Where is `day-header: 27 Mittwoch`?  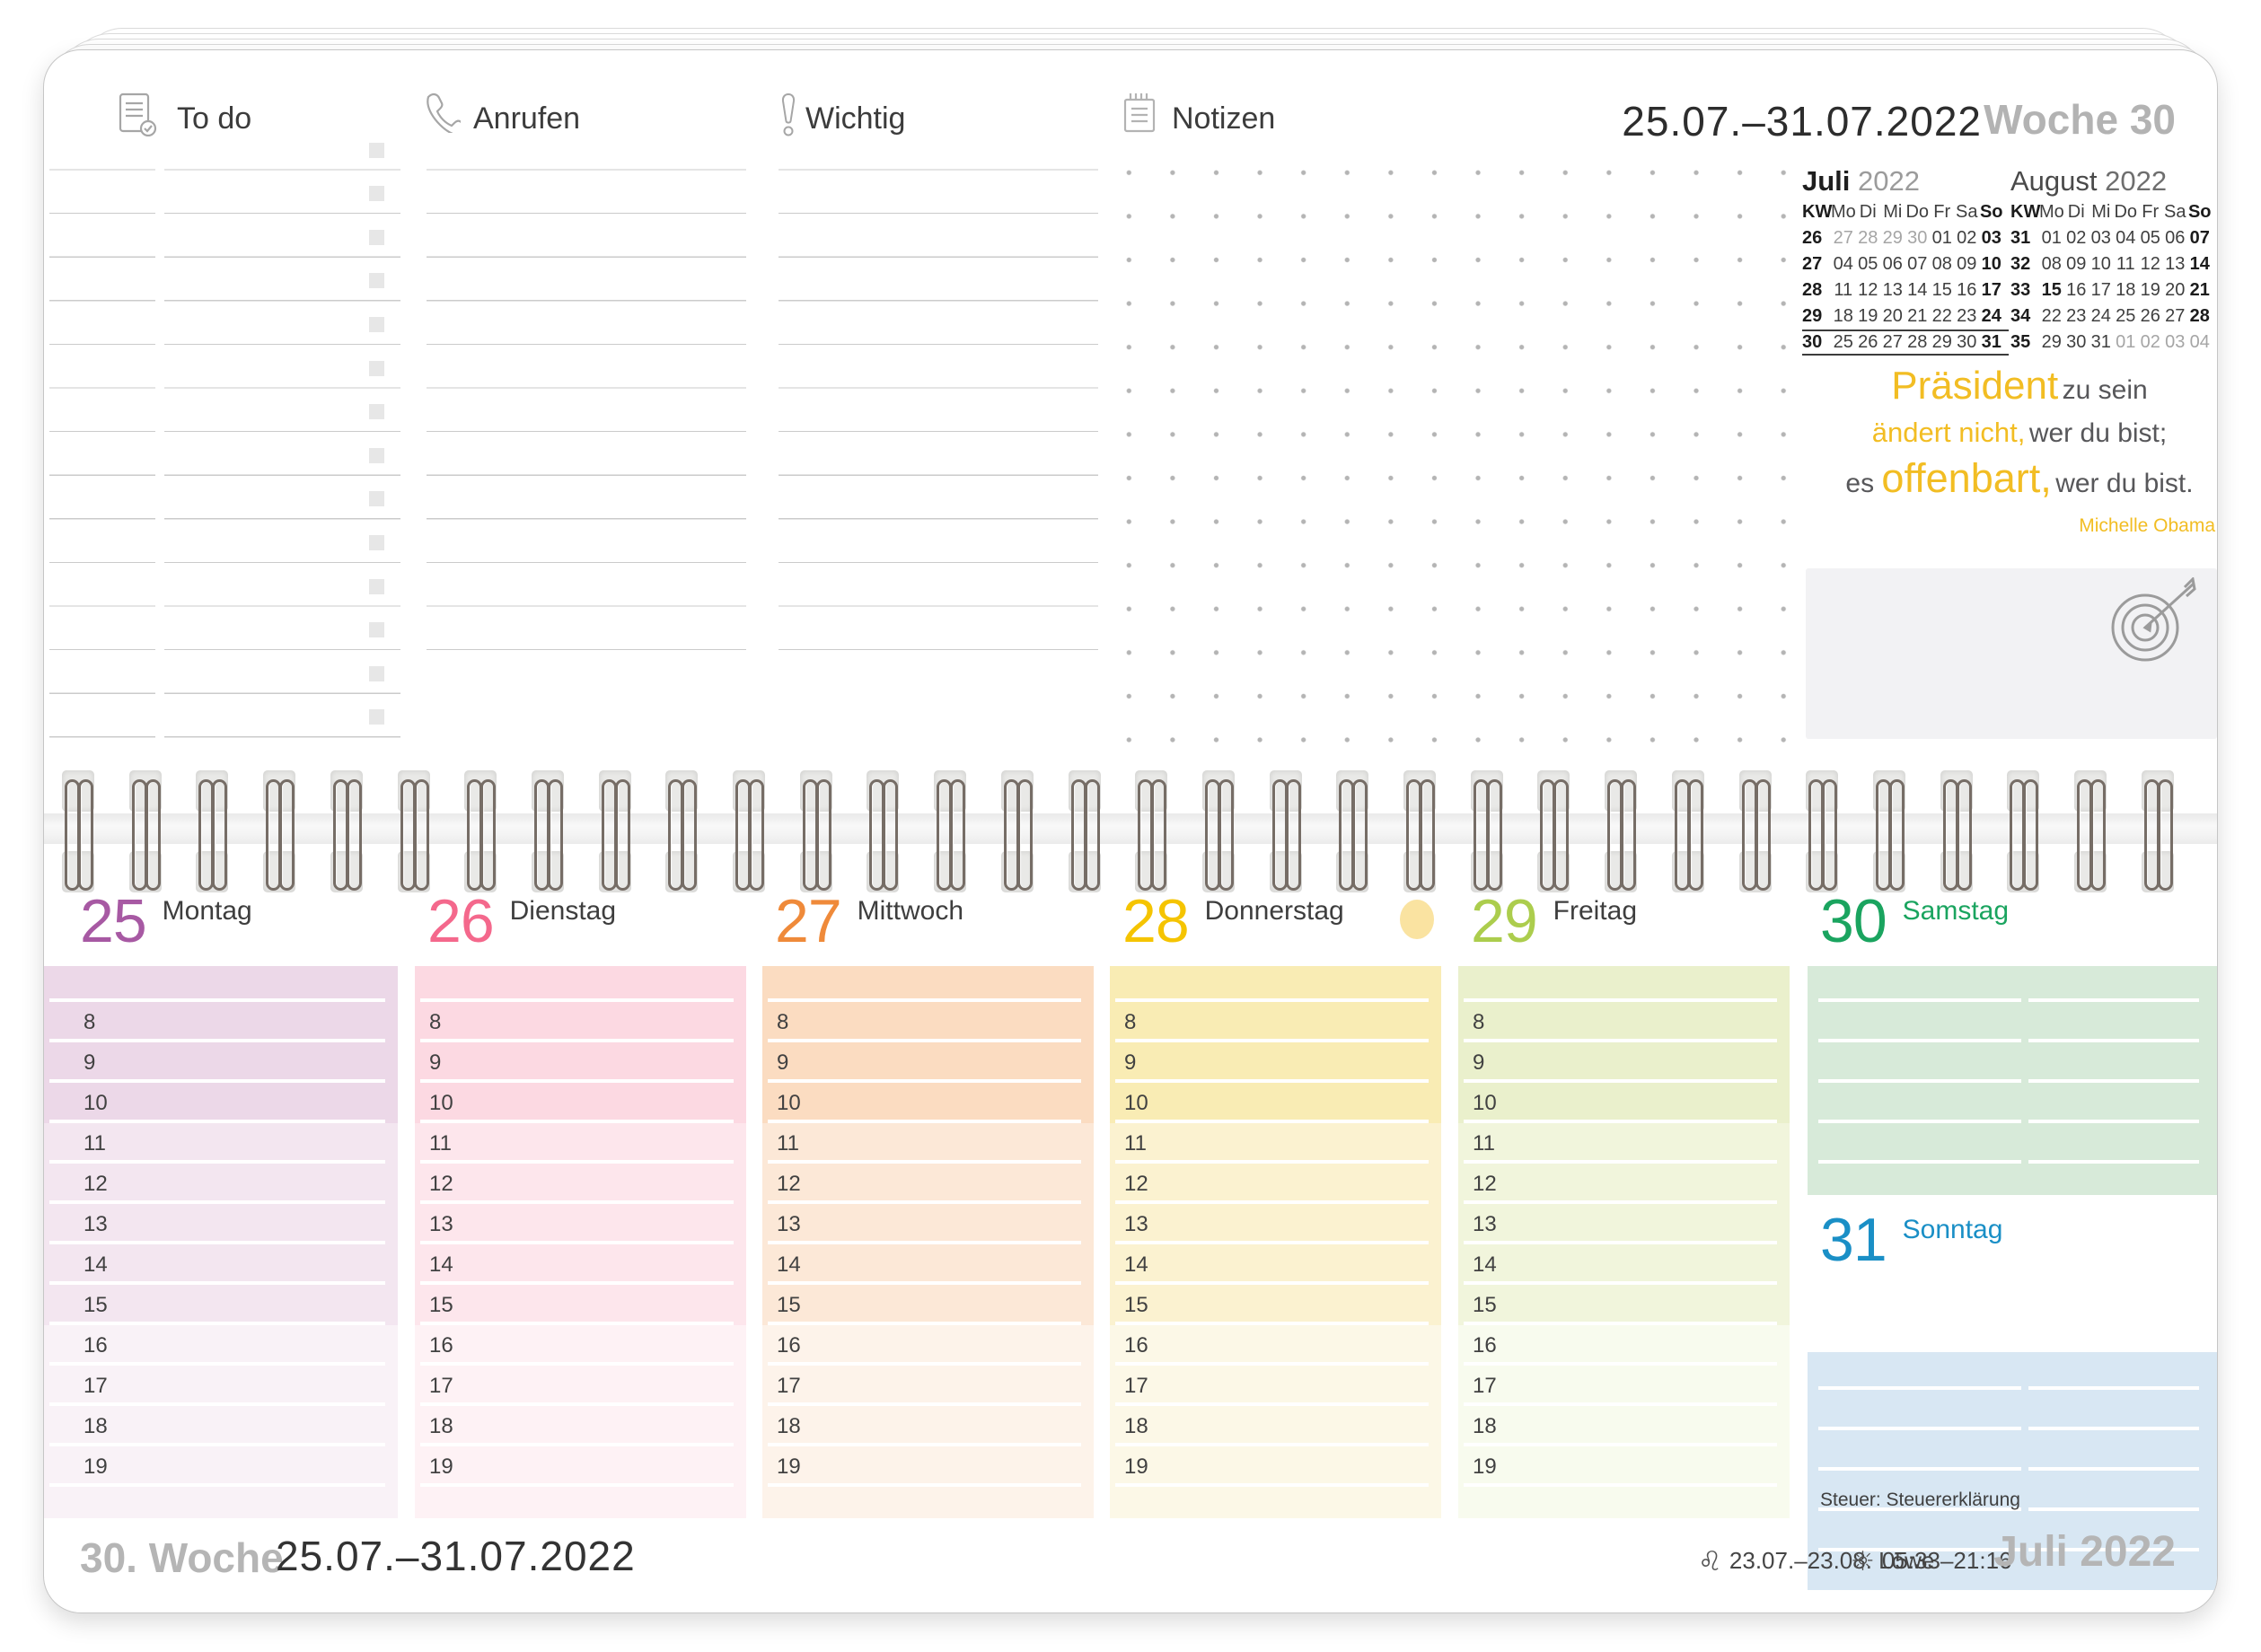 day-header: 27 Mittwoch is located at coordinates (928, 924).